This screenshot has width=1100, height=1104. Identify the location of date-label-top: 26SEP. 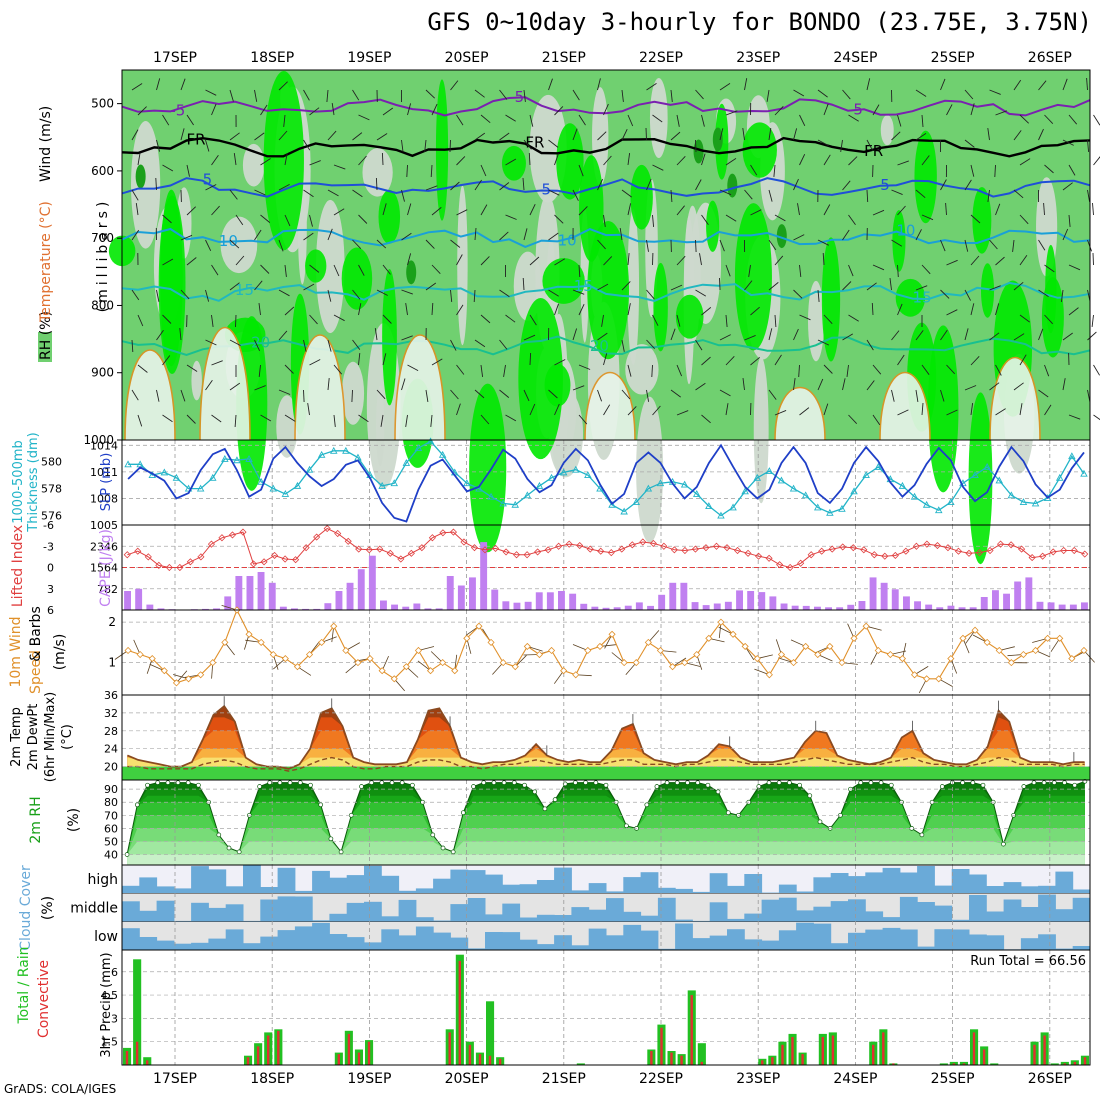
(1050, 58).